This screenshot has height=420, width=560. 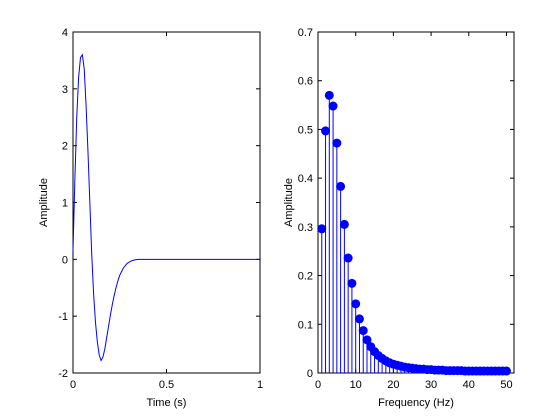 I want to click on frequency-plot-x-tick-label: 50, so click(x=506, y=385).